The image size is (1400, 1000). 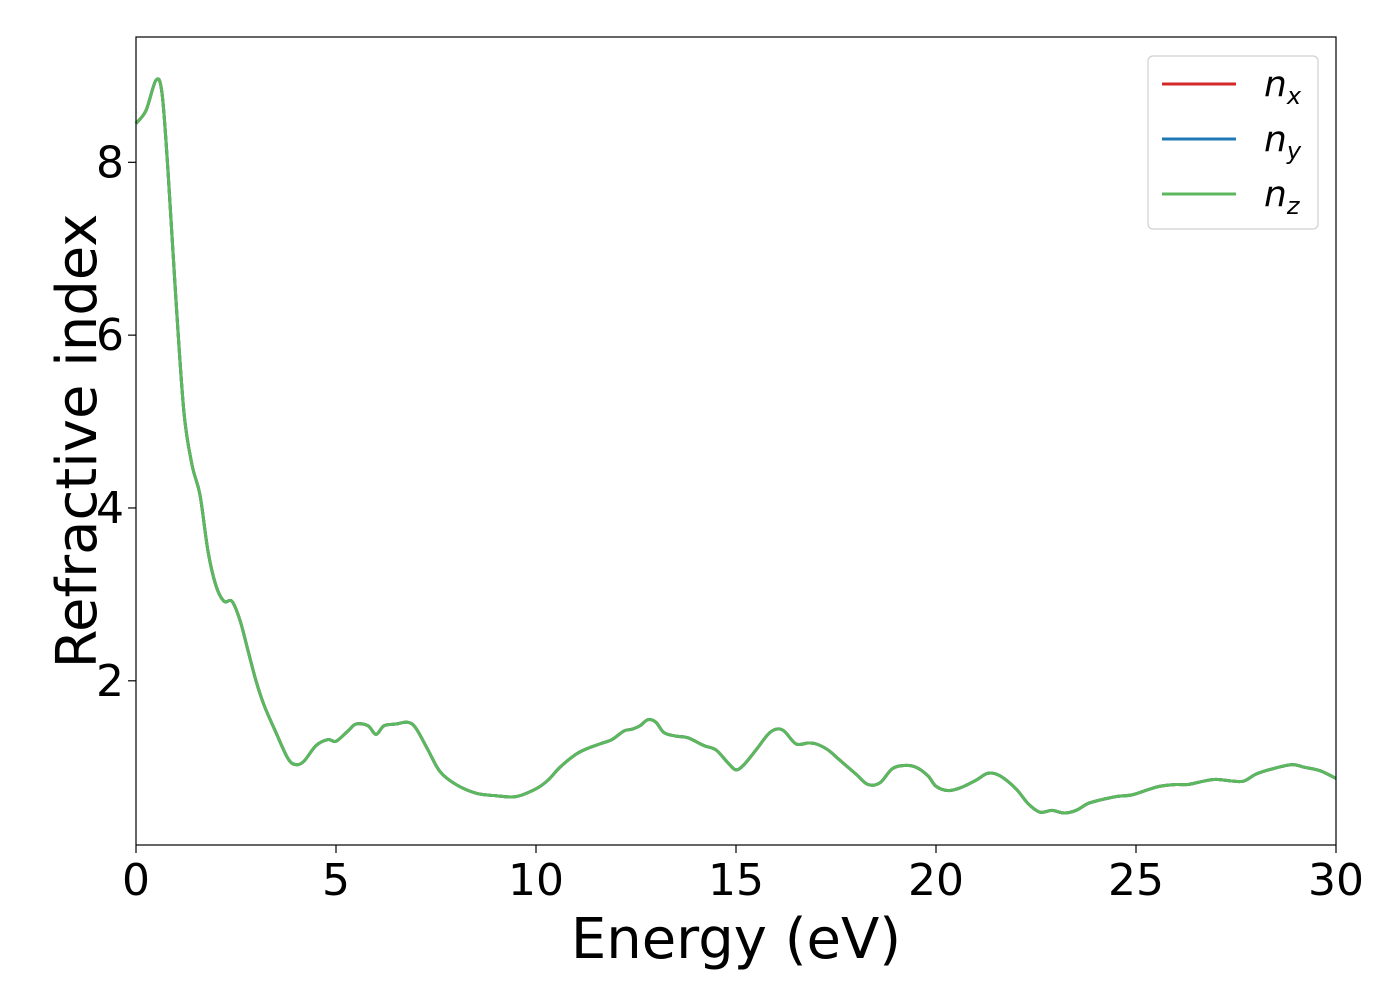 I want to click on legend-label-x: nx, so click(x=1283, y=87).